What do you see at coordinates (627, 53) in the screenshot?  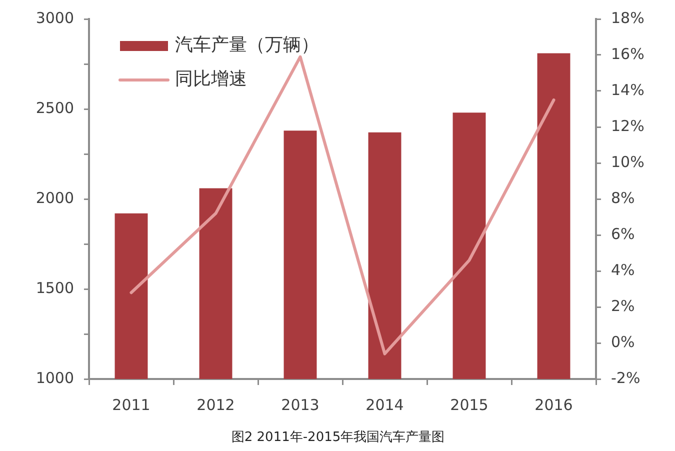 I see `y2-tick-label: 16%` at bounding box center [627, 53].